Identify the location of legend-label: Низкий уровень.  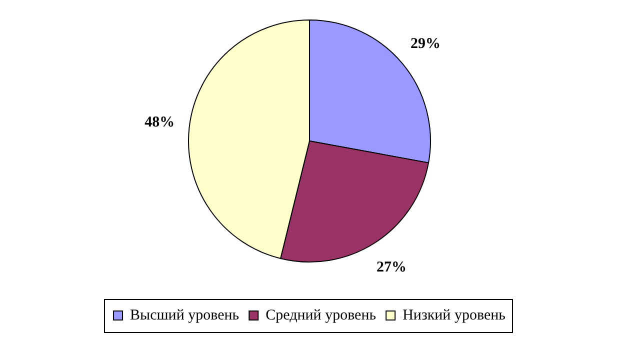
(454, 315).